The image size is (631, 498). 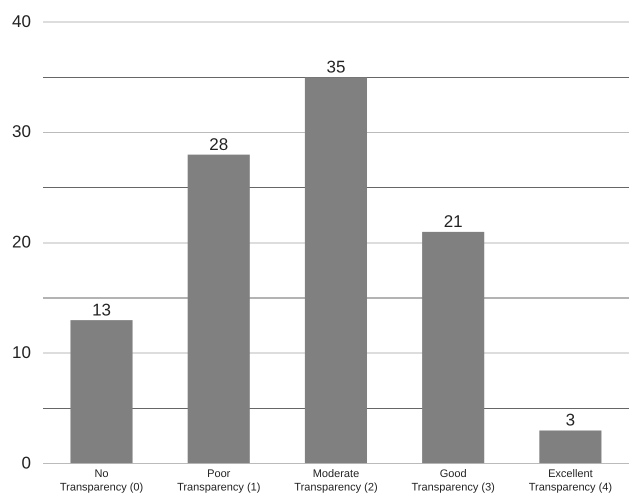 I want to click on data-label: 35, so click(x=336, y=67).